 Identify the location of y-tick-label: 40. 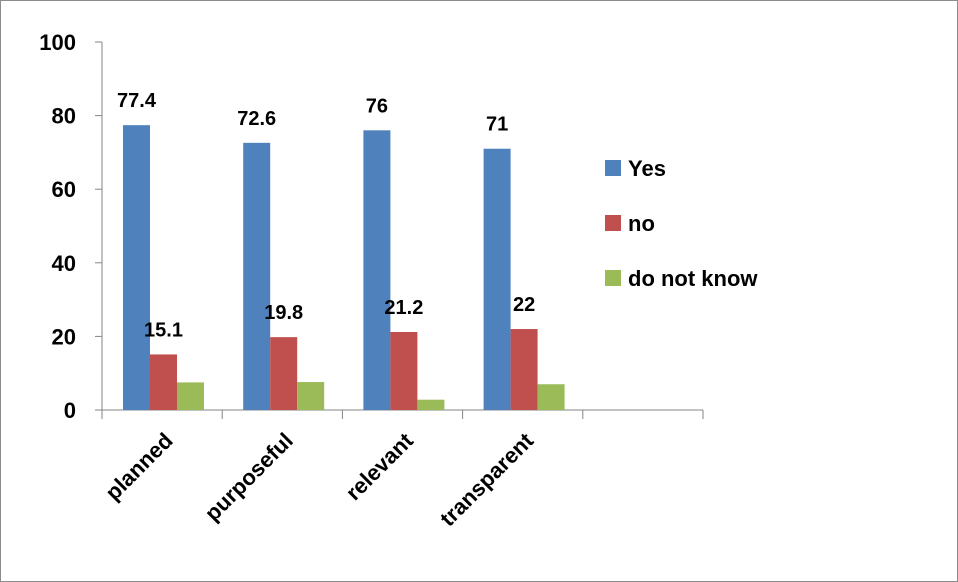
(64, 263).